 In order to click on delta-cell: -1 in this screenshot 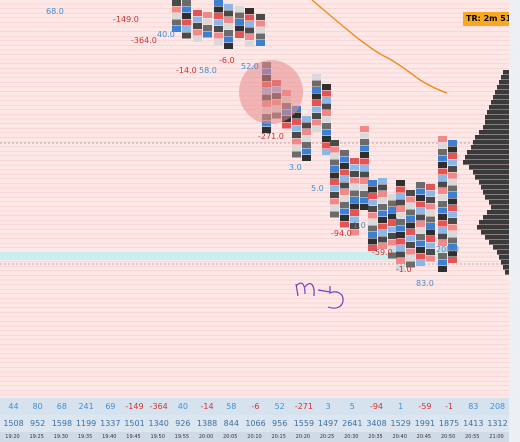, I will do `click(449, 406)`.